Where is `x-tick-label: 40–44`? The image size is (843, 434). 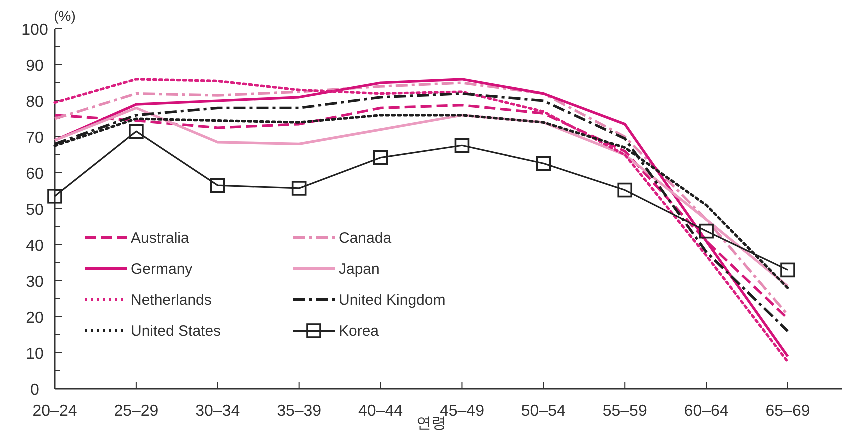 x-tick-label: 40–44 is located at coordinates (381, 411).